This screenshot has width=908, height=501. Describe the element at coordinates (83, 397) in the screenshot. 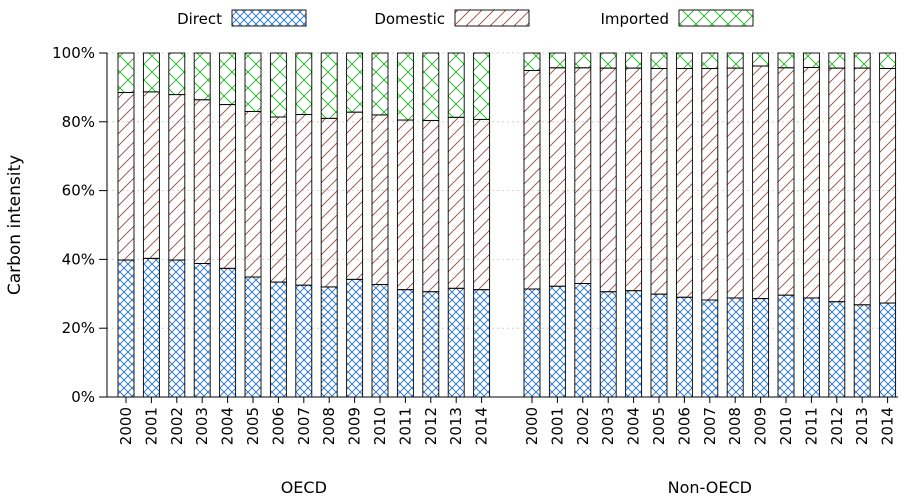

I see `y-tick-label: 0%` at that location.